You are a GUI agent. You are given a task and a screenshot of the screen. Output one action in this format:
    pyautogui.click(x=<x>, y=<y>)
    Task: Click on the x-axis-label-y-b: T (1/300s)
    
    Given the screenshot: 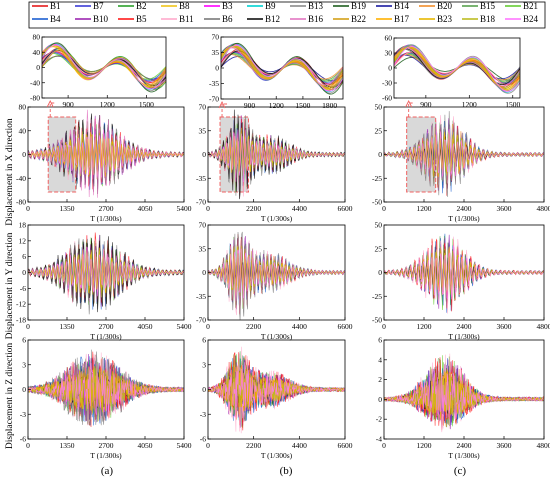 What is the action you would take?
    pyautogui.click(x=277, y=336)
    